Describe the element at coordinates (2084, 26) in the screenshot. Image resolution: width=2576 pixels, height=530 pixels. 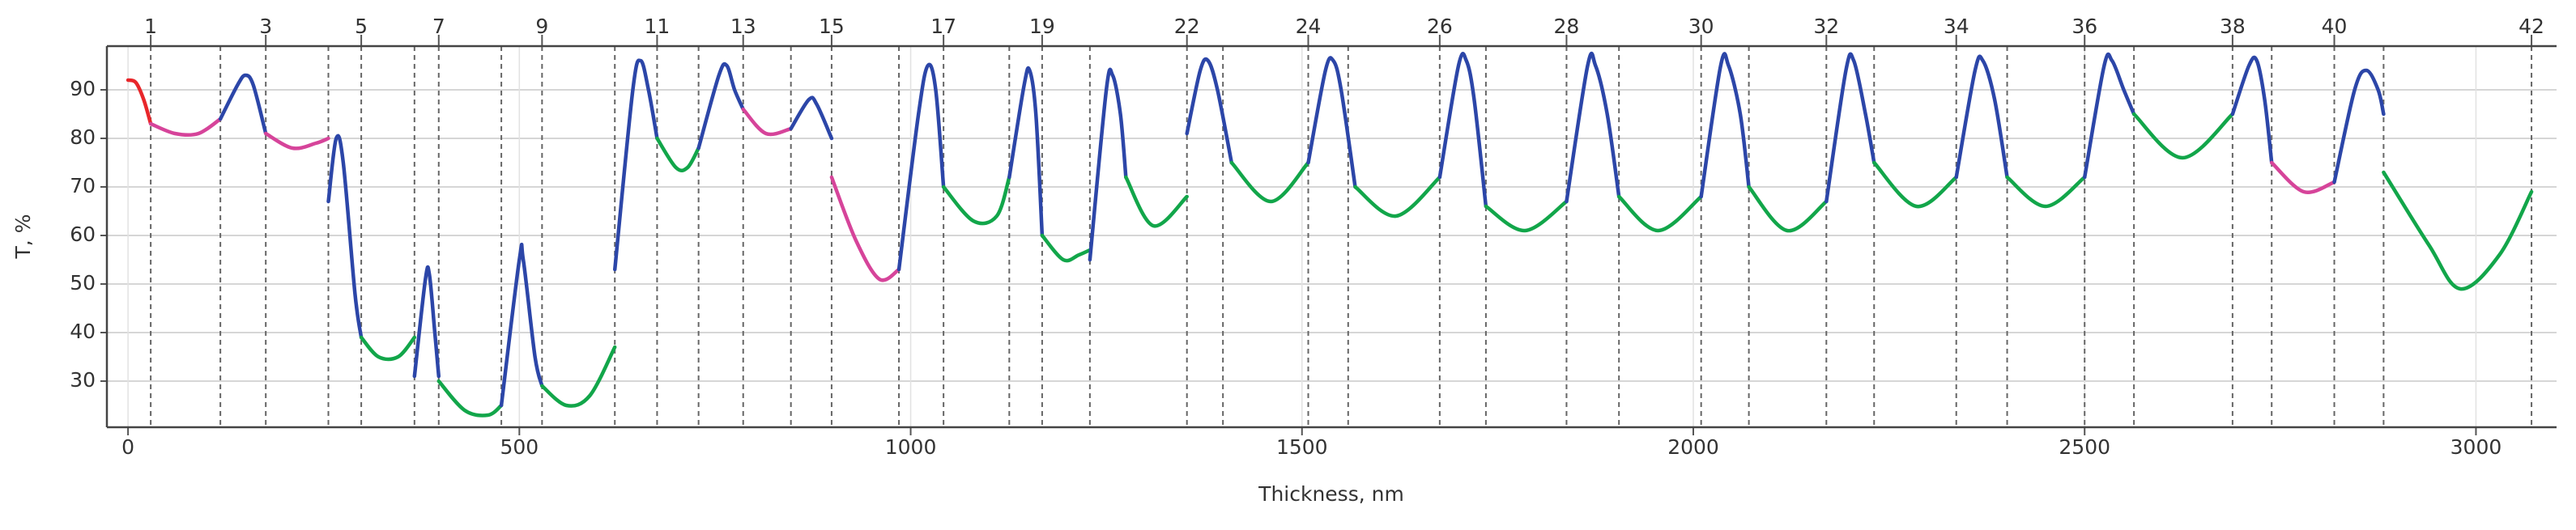
I see `top-tick-label: 36` at that location.